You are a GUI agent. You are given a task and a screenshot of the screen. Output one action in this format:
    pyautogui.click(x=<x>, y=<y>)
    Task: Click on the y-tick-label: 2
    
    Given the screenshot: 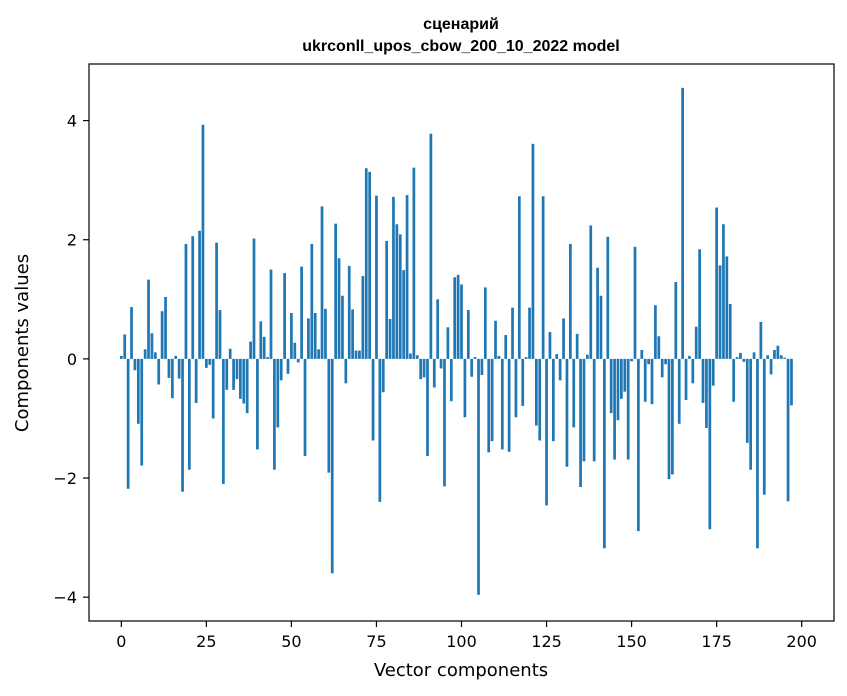 What is the action you would take?
    pyautogui.click(x=72, y=240)
    